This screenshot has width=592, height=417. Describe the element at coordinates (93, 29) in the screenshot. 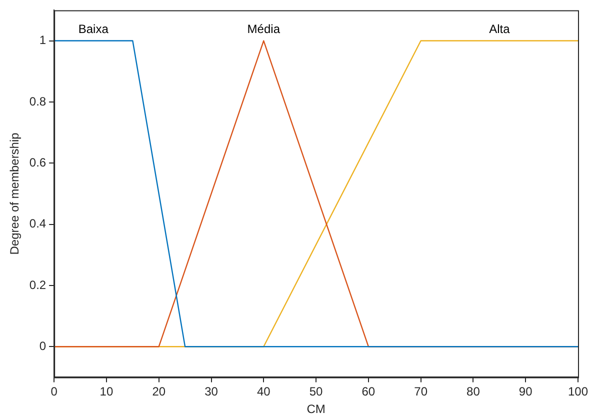

I see `series-label: Baixa` at that location.